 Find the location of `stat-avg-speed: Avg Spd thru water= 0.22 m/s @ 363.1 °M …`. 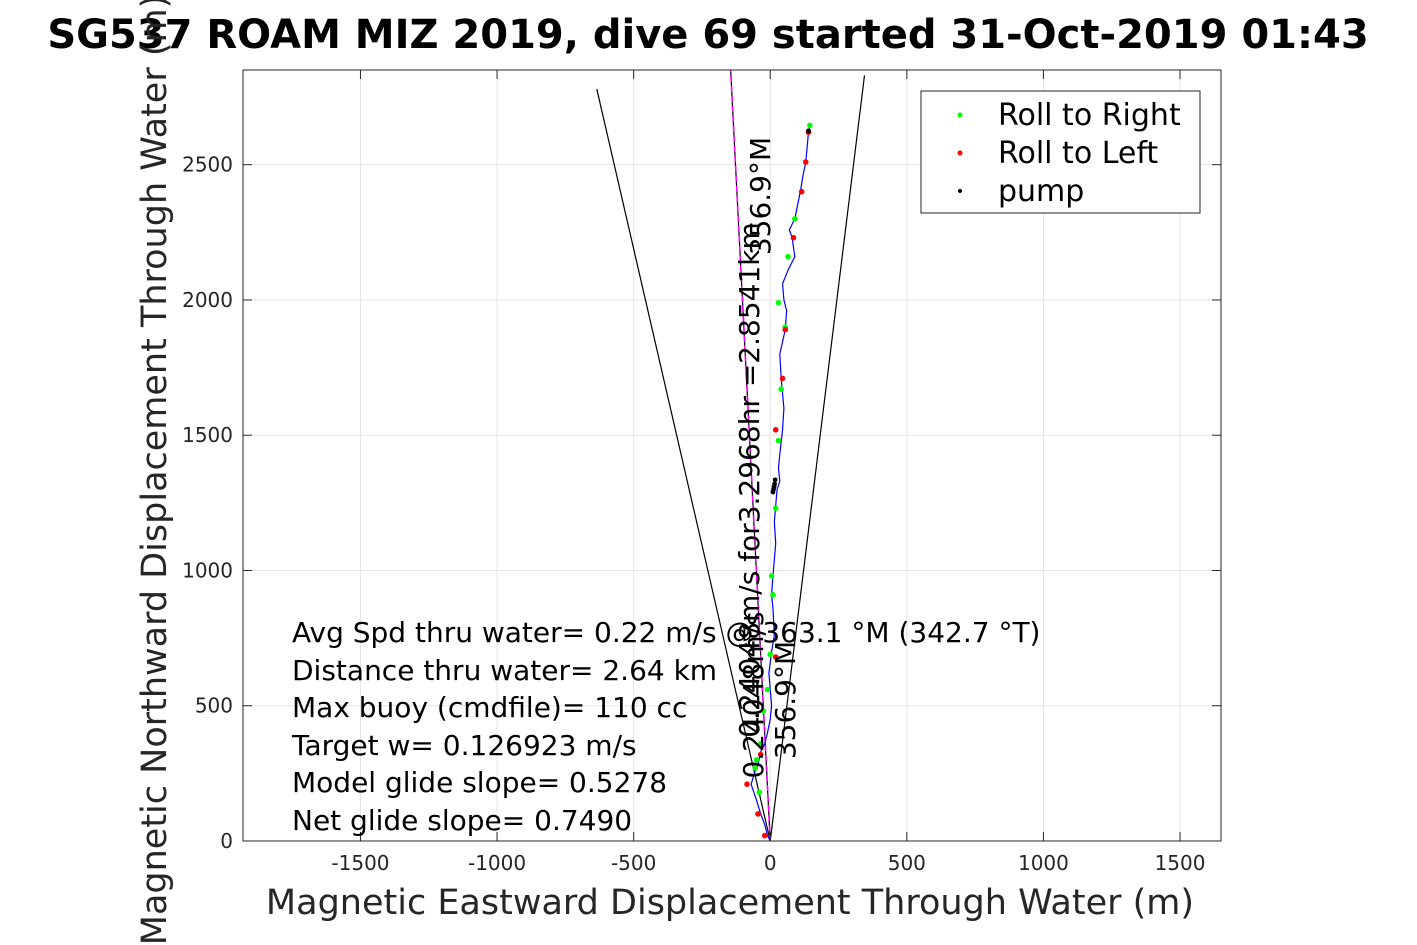

stat-avg-speed: Avg Spd thru water= 0.22 m/s @ 363.1 °M … is located at coordinates (666, 632).